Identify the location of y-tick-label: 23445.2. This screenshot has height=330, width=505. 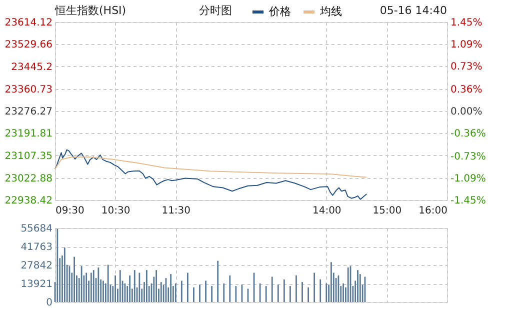
(31, 67).